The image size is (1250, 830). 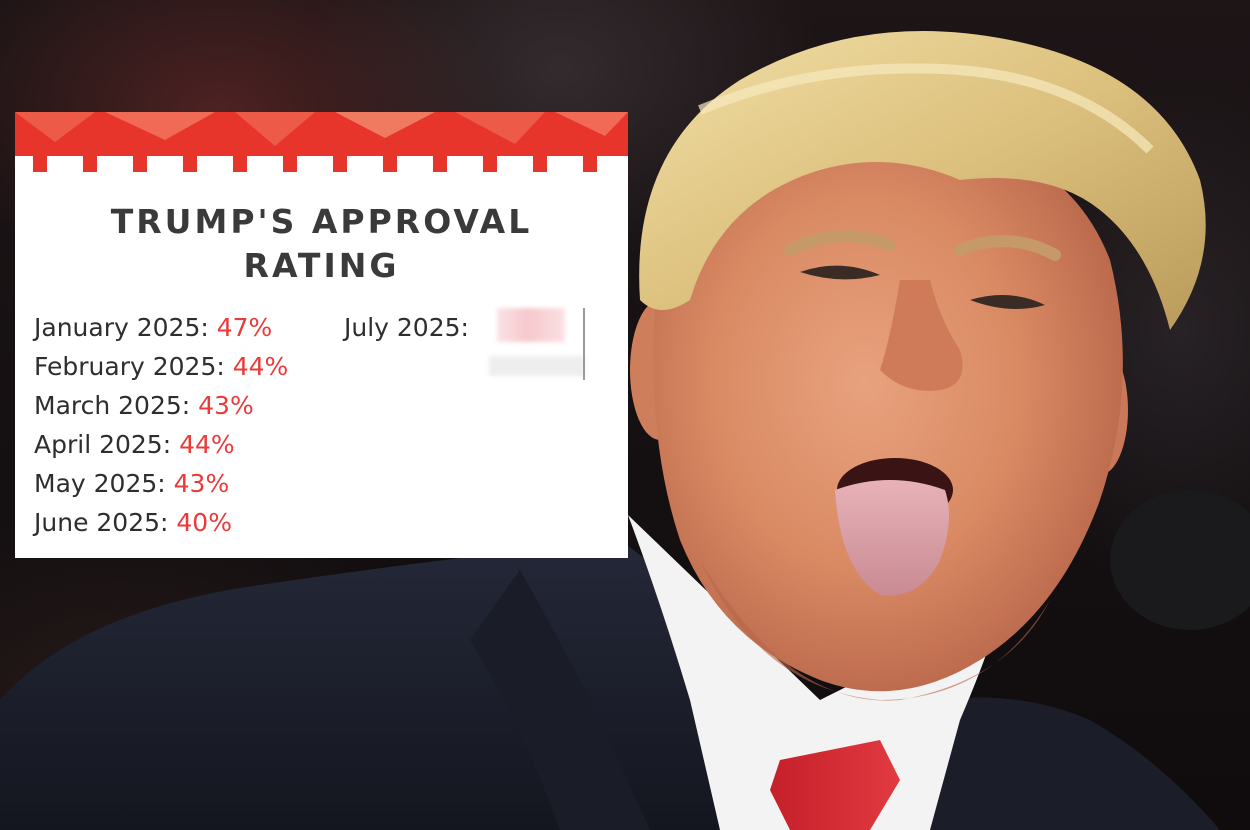 I want to click on rating-value: 40%, so click(x=204, y=522).